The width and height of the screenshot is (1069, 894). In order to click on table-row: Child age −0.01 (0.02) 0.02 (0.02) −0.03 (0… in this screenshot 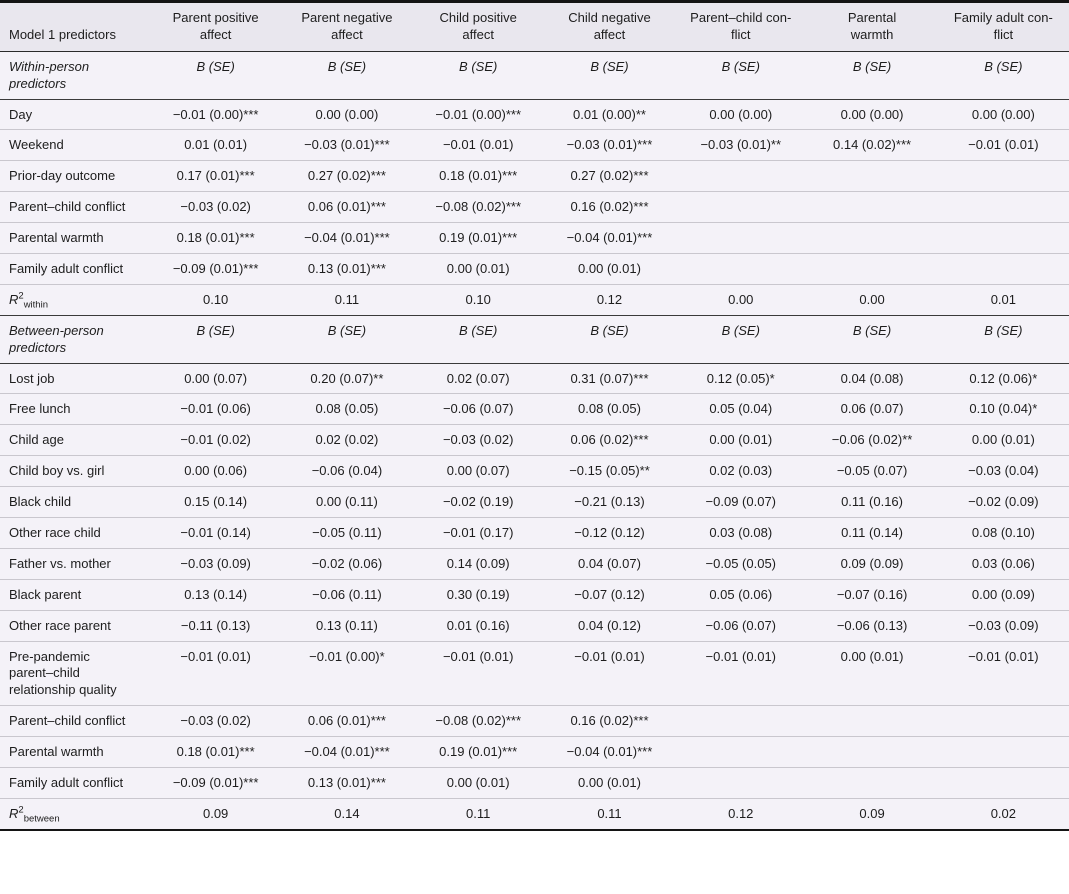, I will do `click(534, 440)`.